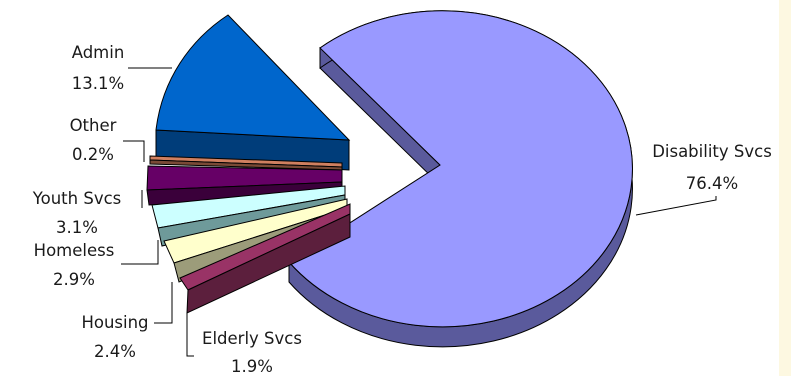 The image size is (791, 376). I want to click on label-youth-svcs-name: Youth Svcs, so click(77, 198).